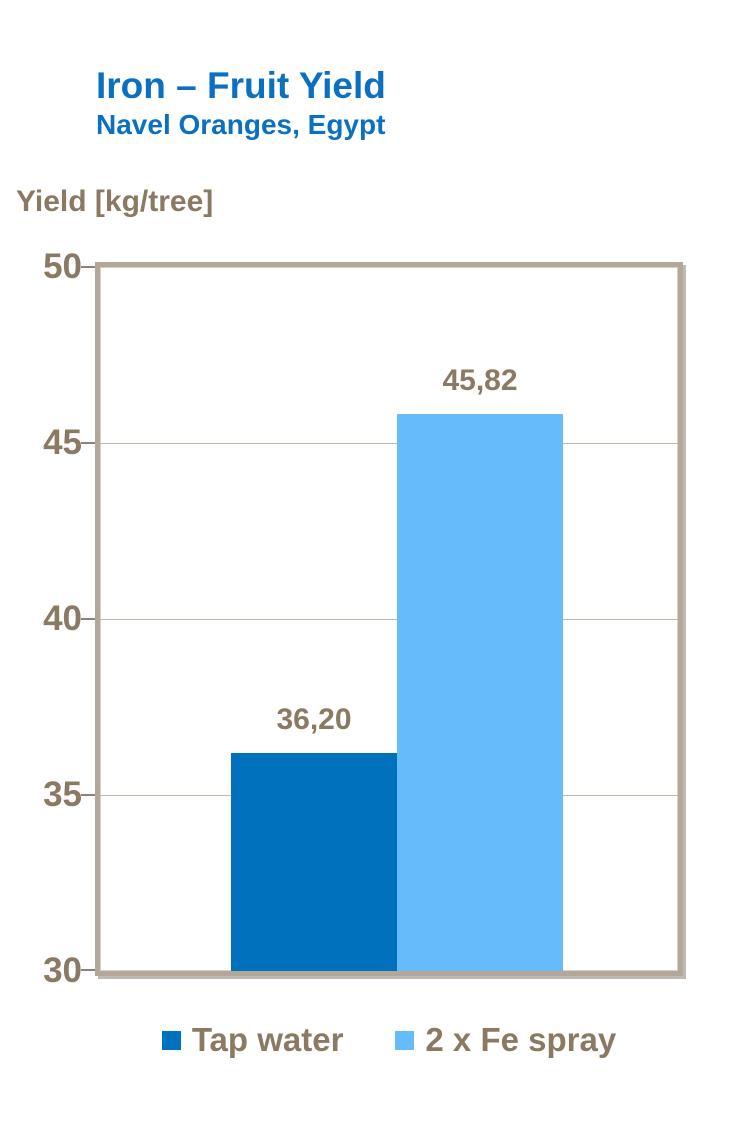 This screenshot has width=750, height=1125. What do you see at coordinates (115, 201) in the screenshot?
I see `y-axis-title: Yield [kg/tree]` at bounding box center [115, 201].